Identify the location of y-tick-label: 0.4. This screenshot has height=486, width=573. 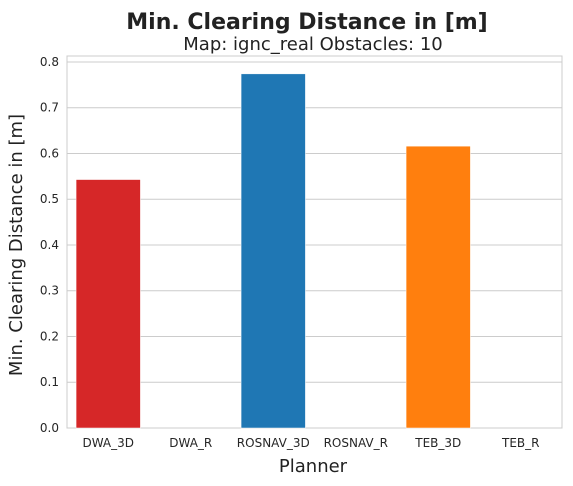
(49, 245).